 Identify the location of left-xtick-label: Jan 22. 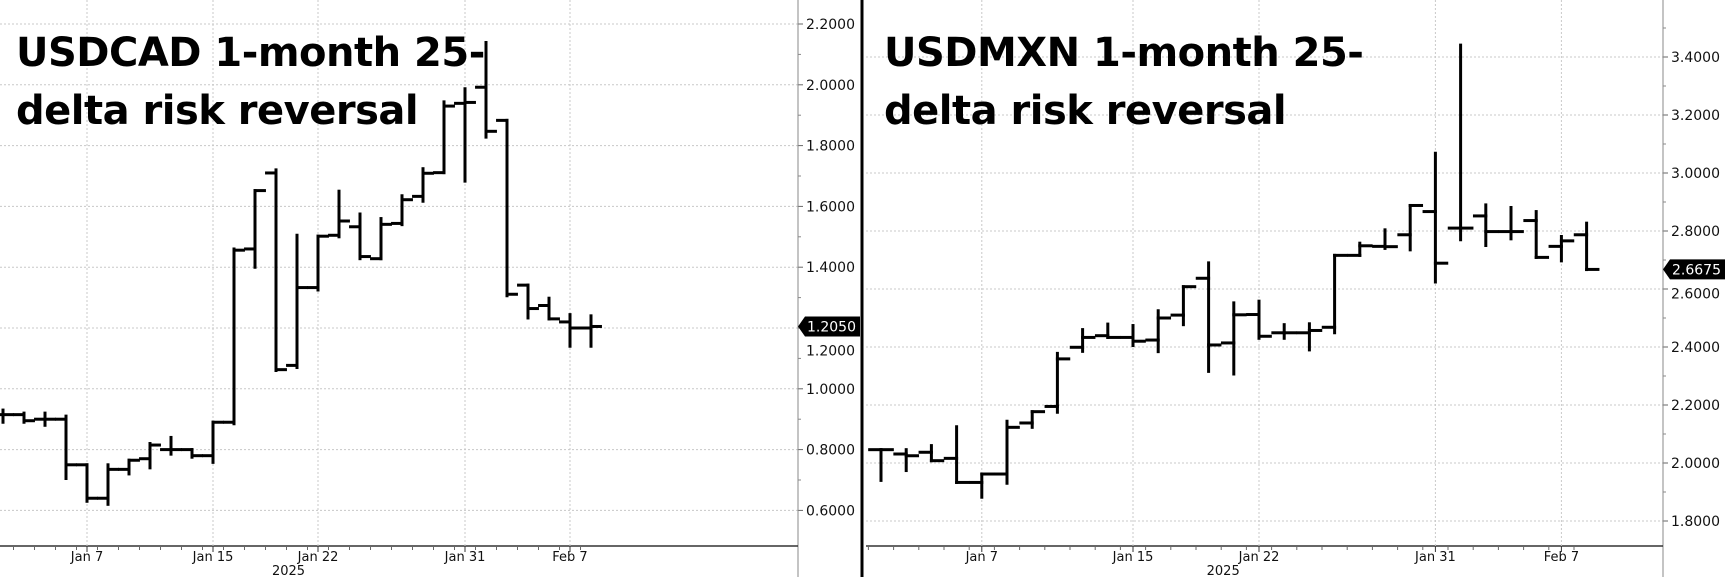
(318, 557).